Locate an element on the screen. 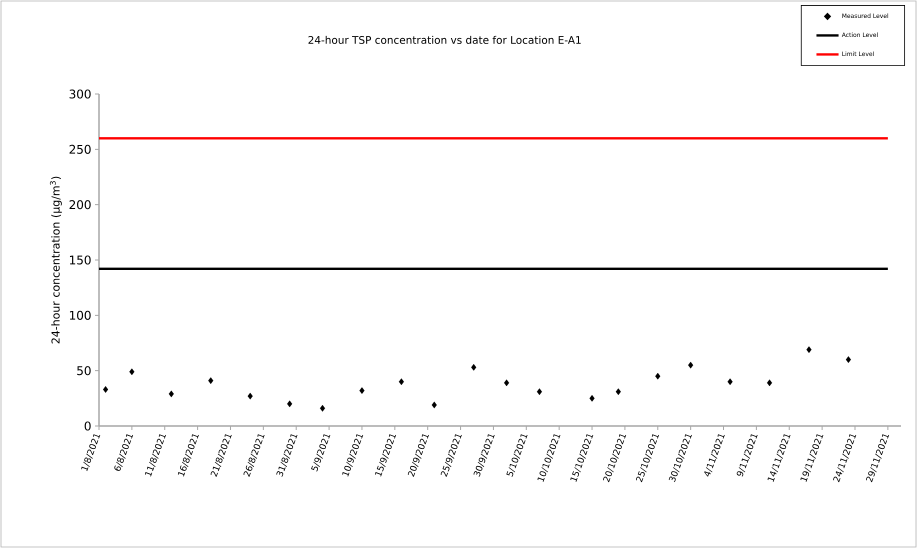 The image size is (917, 548). y-tick-label: 300 is located at coordinates (80, 94).